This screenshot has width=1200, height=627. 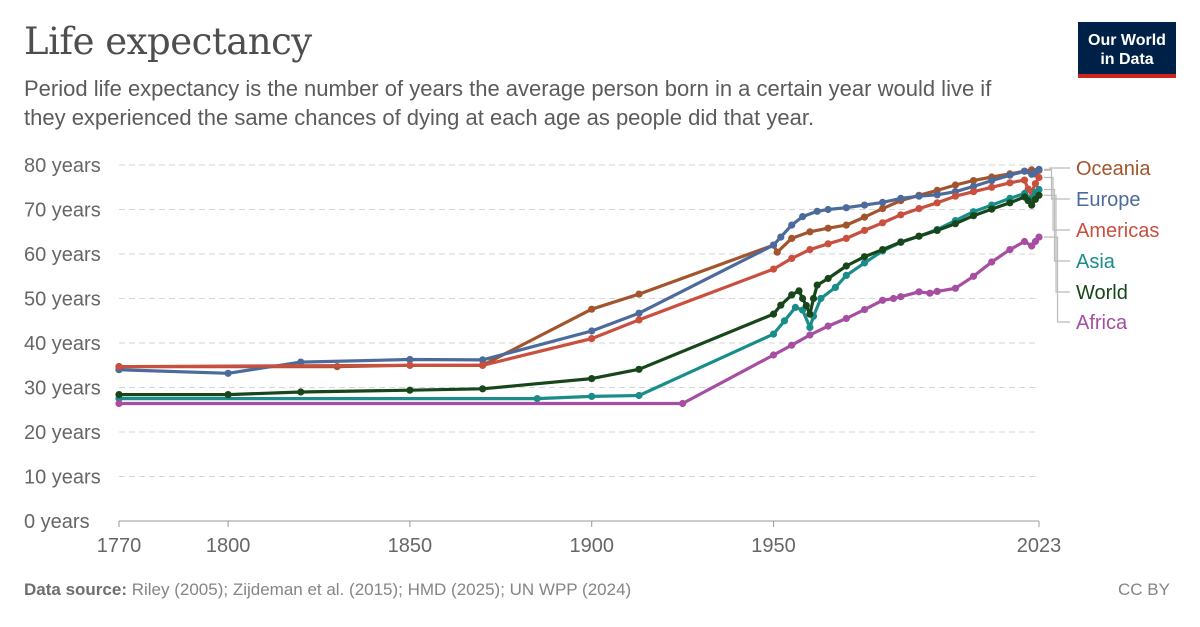 I want to click on y-tick-label: 60 years, so click(x=62, y=255).